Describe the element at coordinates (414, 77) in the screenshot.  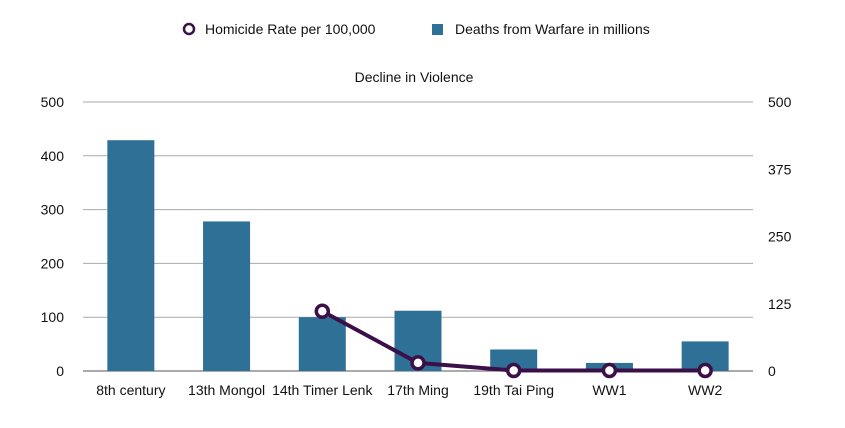
I see `chart-title: Decline in Violence` at that location.